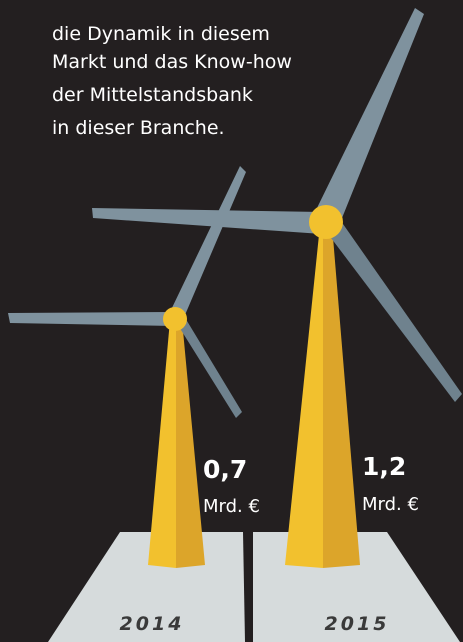 The image size is (463, 642). Describe the element at coordinates (161, 34) in the screenshot. I see `intro-line: die Dynamik in diesem` at that location.